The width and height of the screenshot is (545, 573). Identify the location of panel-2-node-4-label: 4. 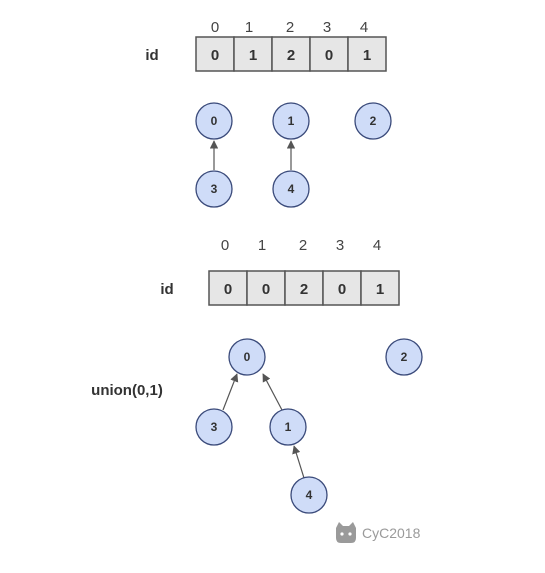
(309, 495).